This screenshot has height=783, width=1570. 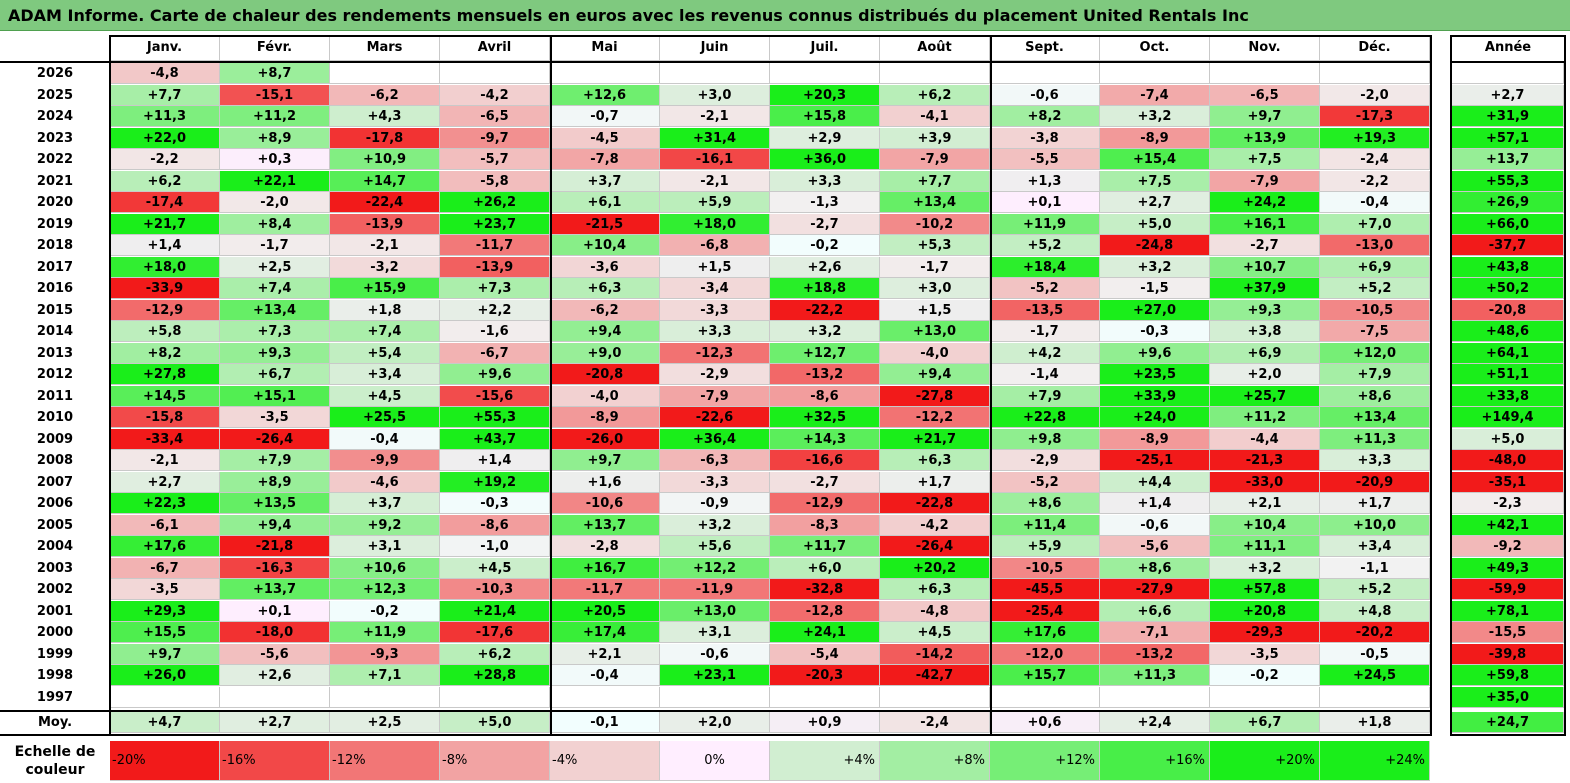 What do you see at coordinates (55, 460) in the screenshot?
I see `row-year-label: 2008` at bounding box center [55, 460].